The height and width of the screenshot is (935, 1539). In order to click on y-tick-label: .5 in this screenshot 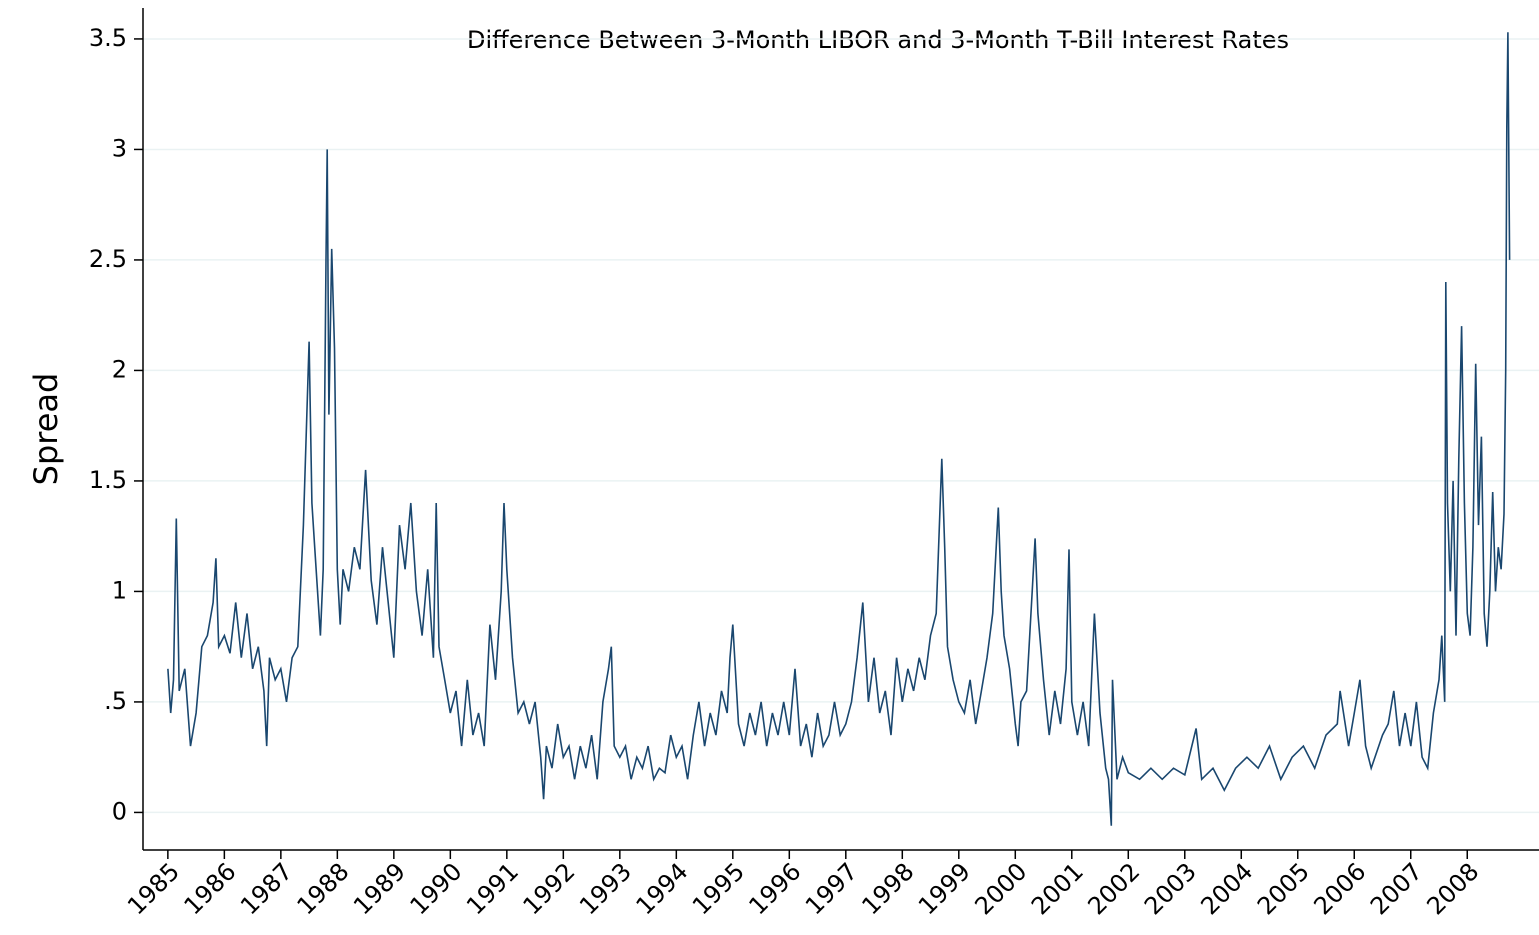, I will do `click(115, 701)`.